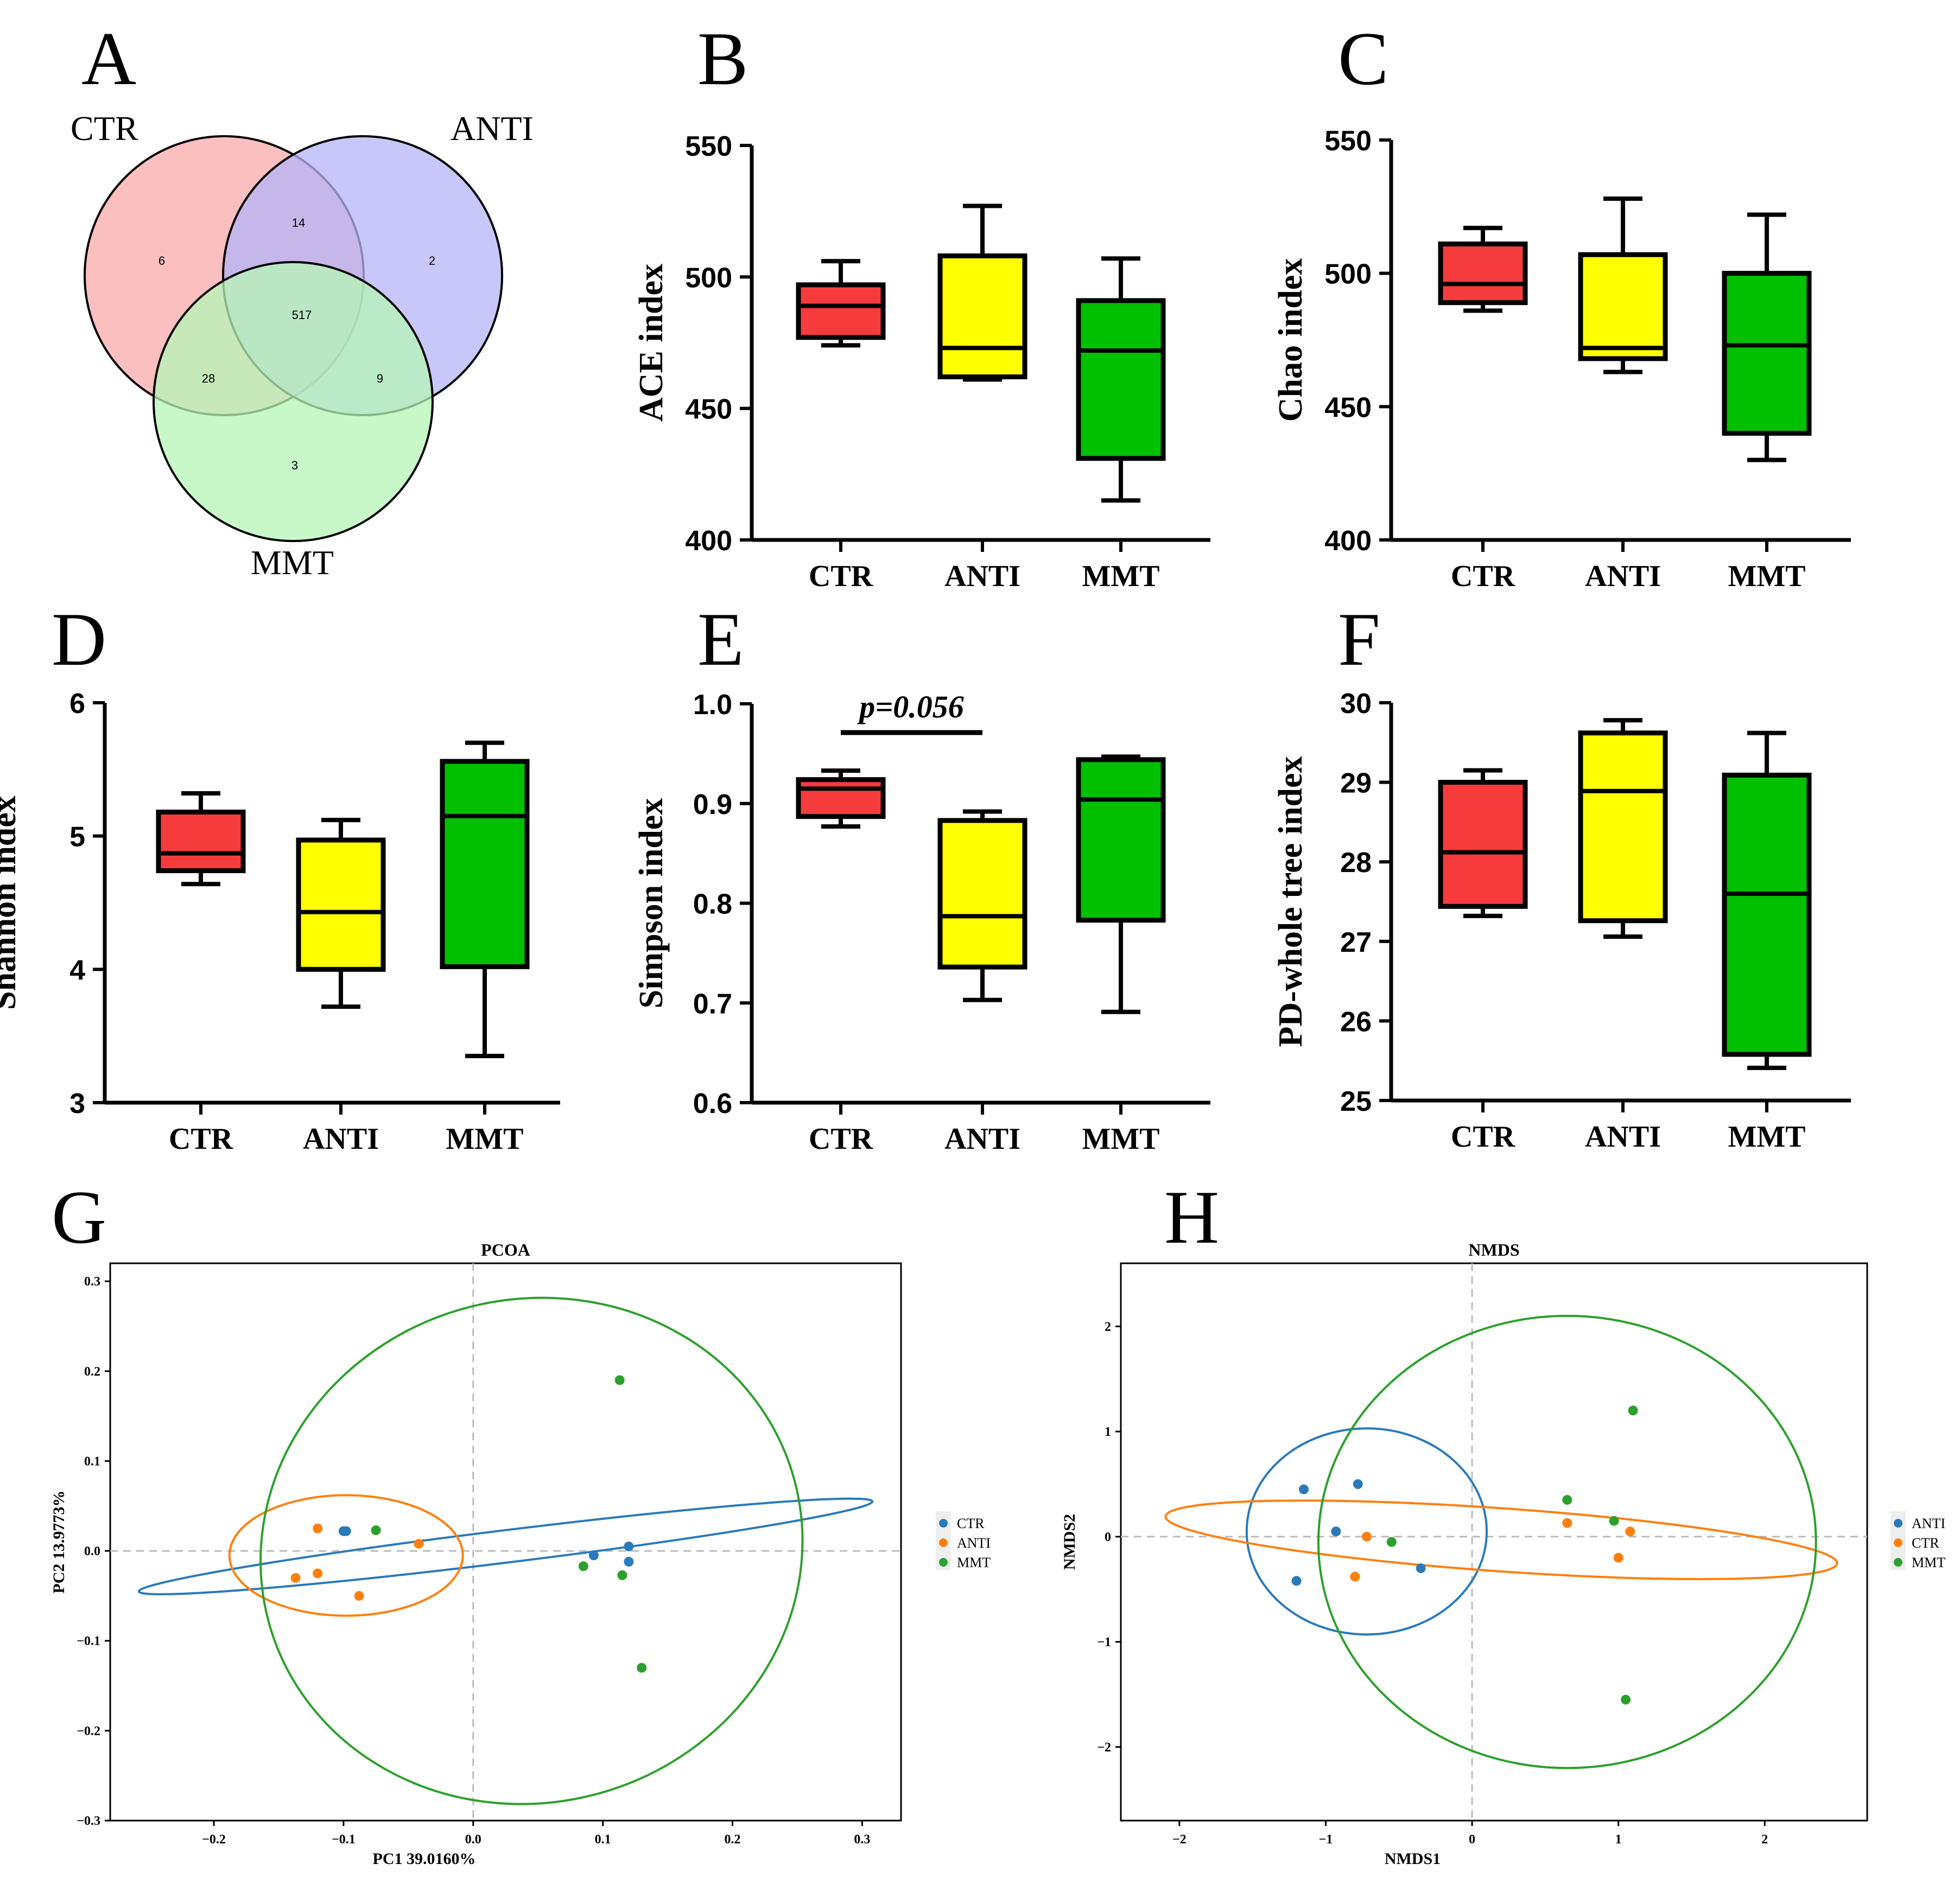 The width and height of the screenshot is (1960, 1883). What do you see at coordinates (77, 970) in the screenshot?
I see `y-tick-label: 4` at bounding box center [77, 970].